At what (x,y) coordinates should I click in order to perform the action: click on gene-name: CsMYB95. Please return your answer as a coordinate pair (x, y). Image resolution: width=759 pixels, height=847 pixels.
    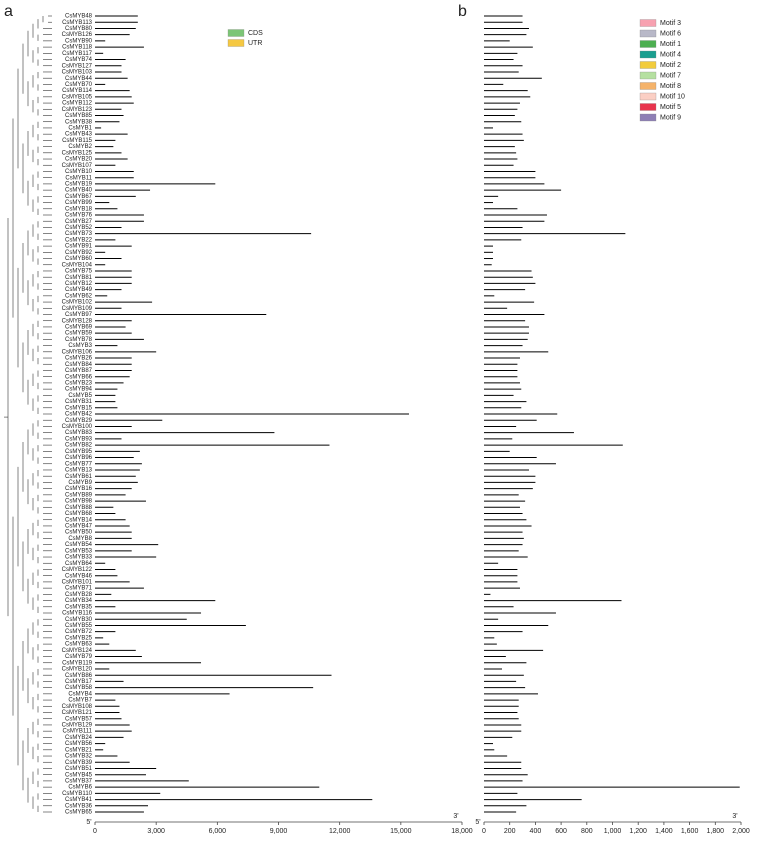
    Looking at the image, I should click on (79, 452).